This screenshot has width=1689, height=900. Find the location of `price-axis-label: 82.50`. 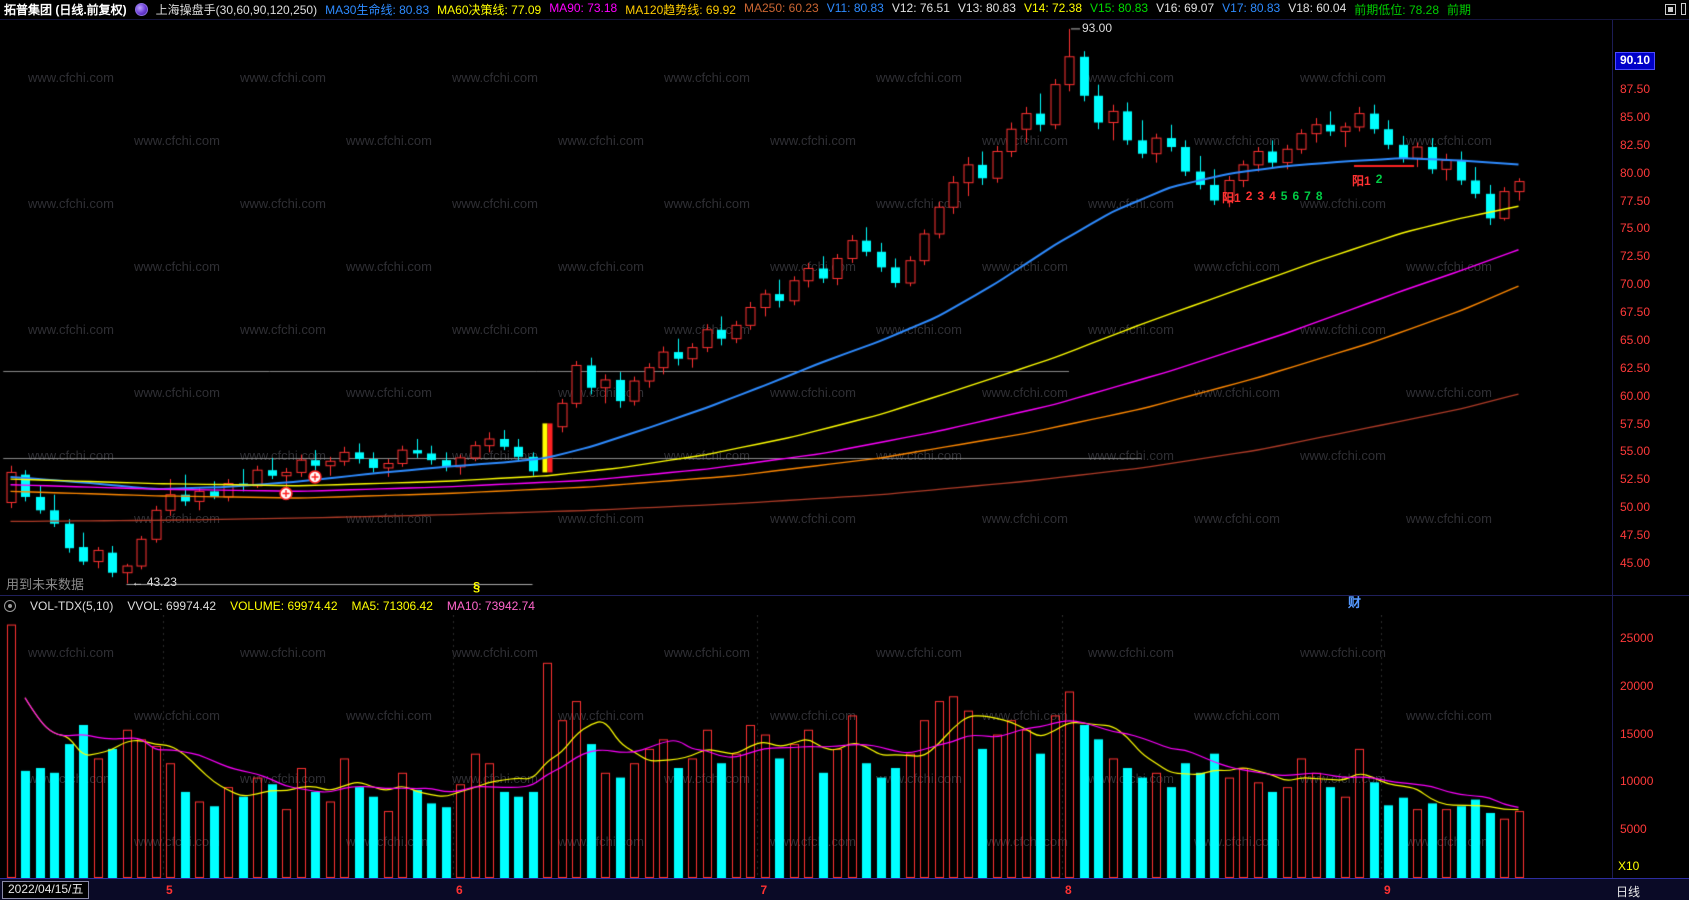

price-axis-label: 82.50 is located at coordinates (1635, 144).